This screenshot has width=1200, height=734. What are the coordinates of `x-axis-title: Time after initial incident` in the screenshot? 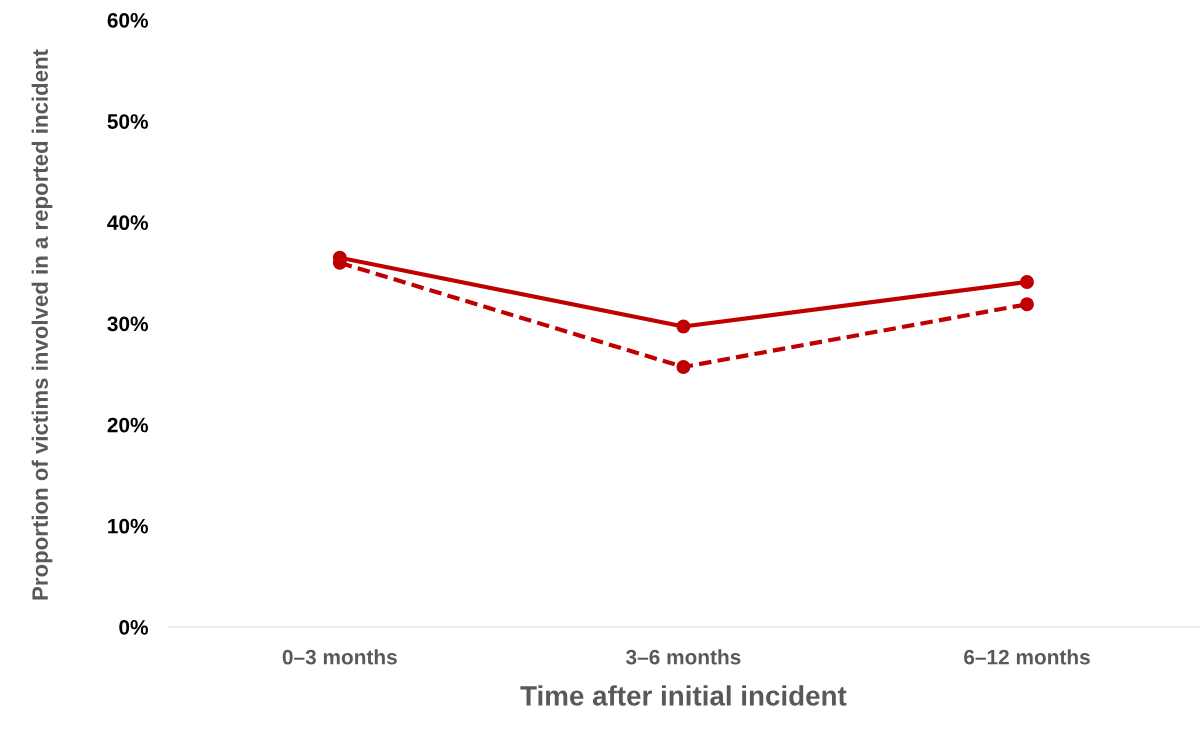 It's located at (683, 695).